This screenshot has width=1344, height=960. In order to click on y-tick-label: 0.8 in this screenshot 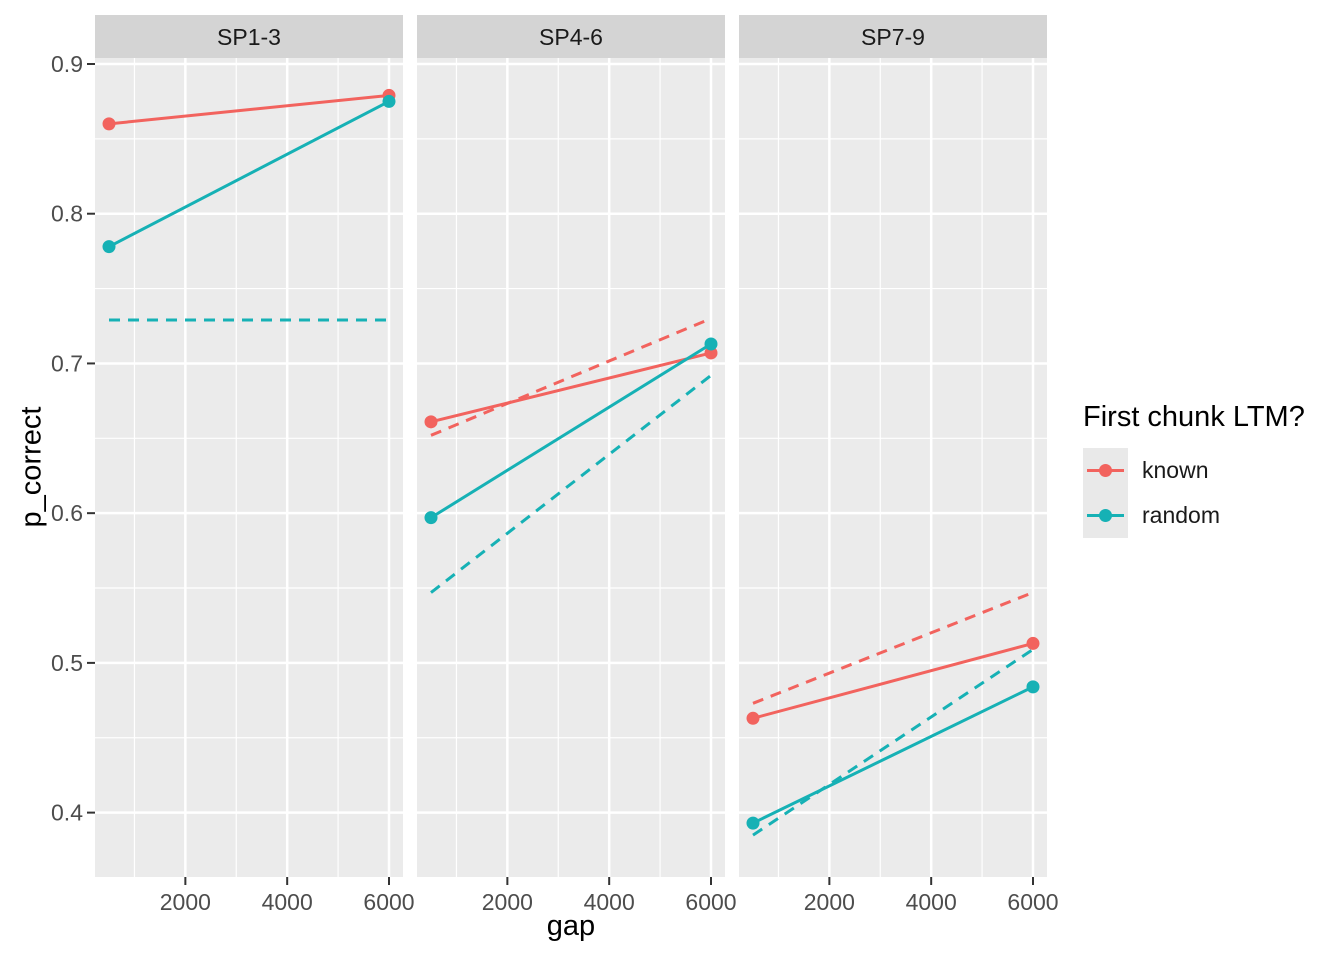, I will do `click(67, 214)`.